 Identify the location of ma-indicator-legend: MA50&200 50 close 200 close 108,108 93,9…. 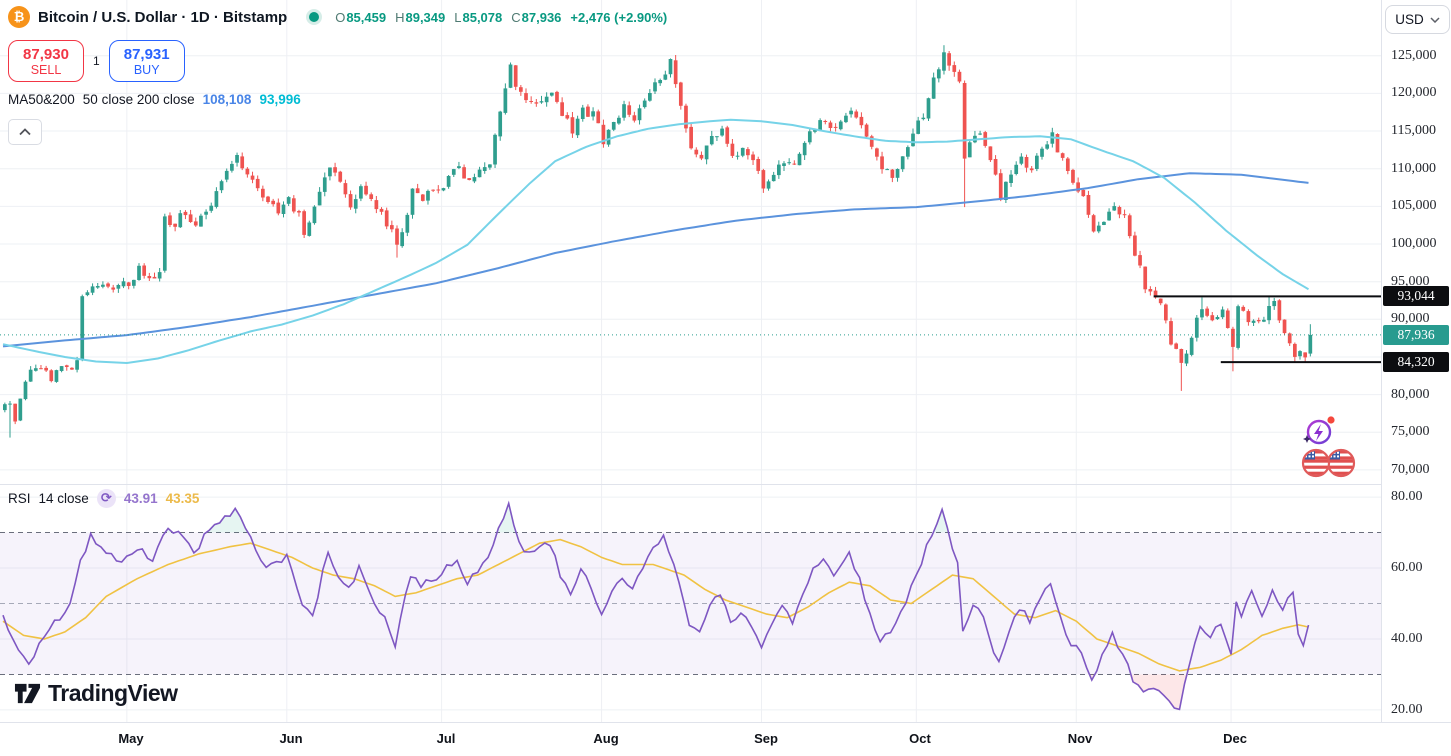
(154, 99).